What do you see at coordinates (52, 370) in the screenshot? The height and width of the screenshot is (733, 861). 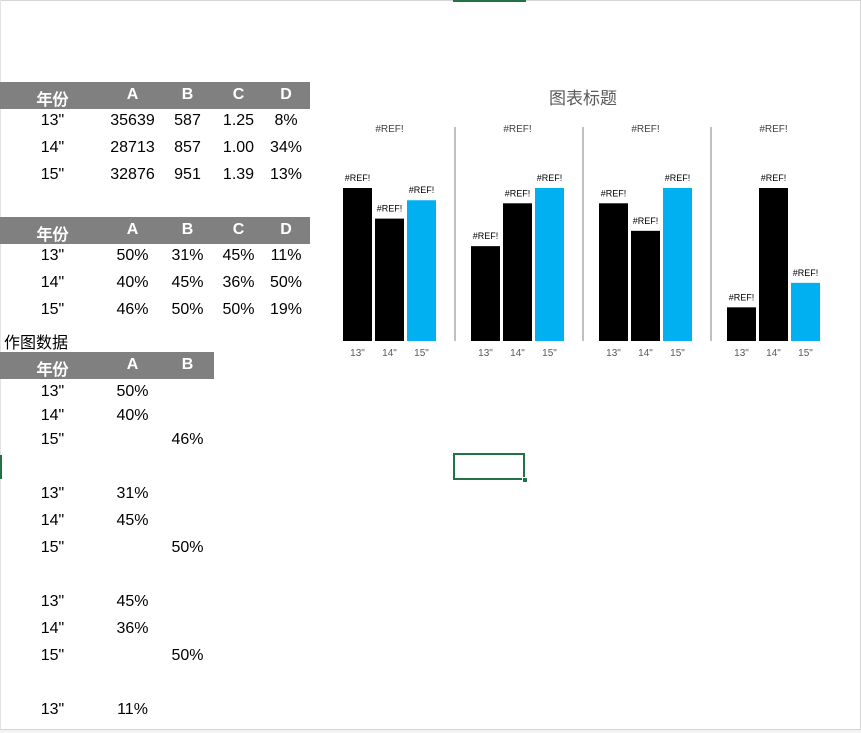 I see `table3-header-year: 年份` at bounding box center [52, 370].